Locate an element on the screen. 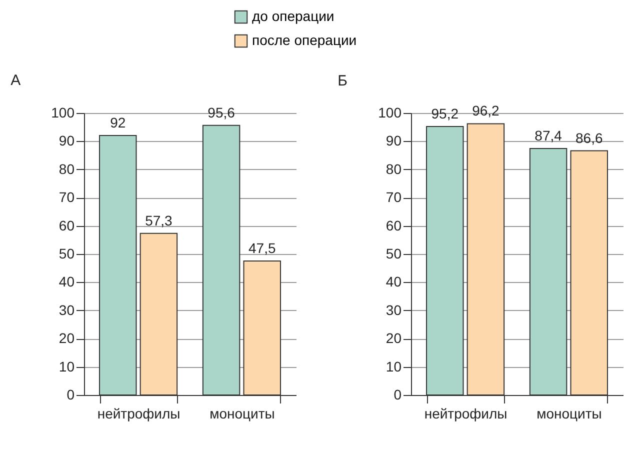  data-label: 92 is located at coordinates (118, 122).